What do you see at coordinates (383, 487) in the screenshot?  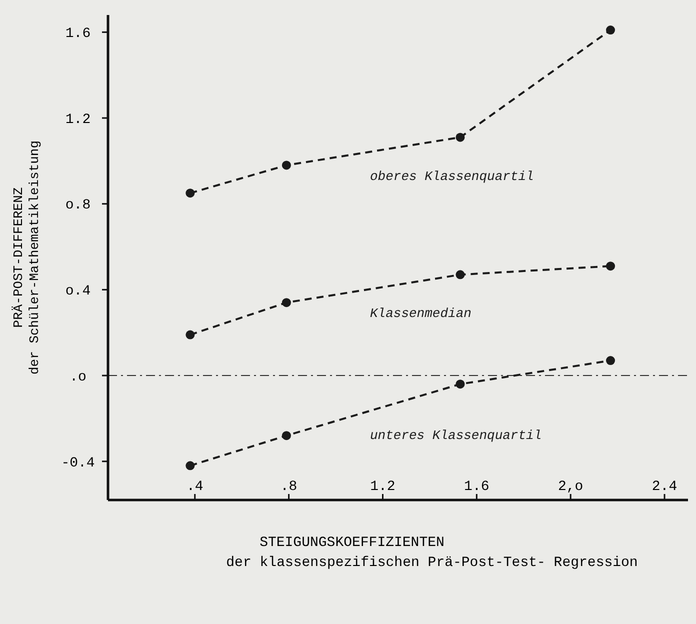 I see `x-tick-label: 1.2` at bounding box center [383, 487].